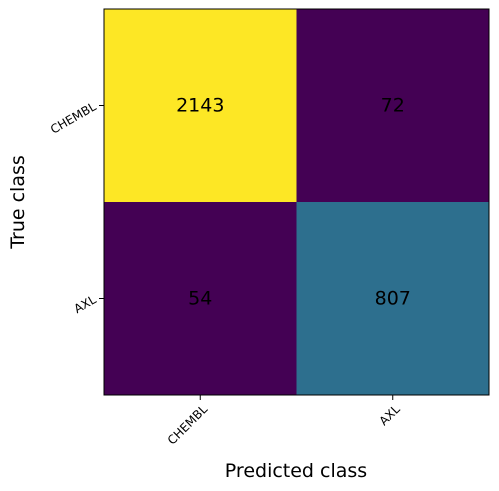 Image resolution: width=499 pixels, height=491 pixels. I want to click on cell-value-0-0: 2143, so click(200, 106).